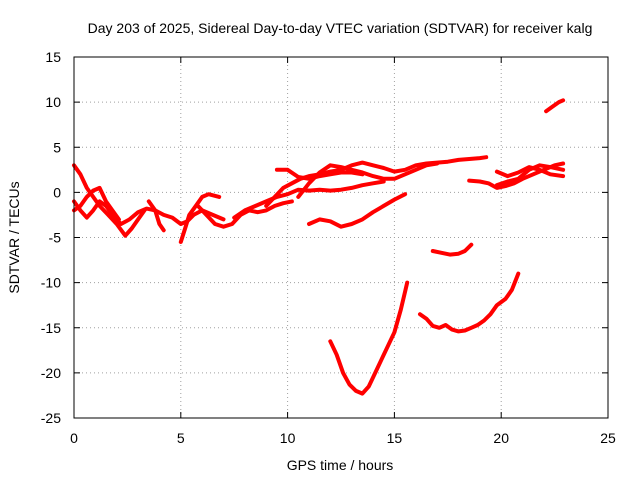 This screenshot has height=480, width=640. What do you see at coordinates (51, 373) in the screenshot?
I see `y-tick-label: -20` at bounding box center [51, 373].